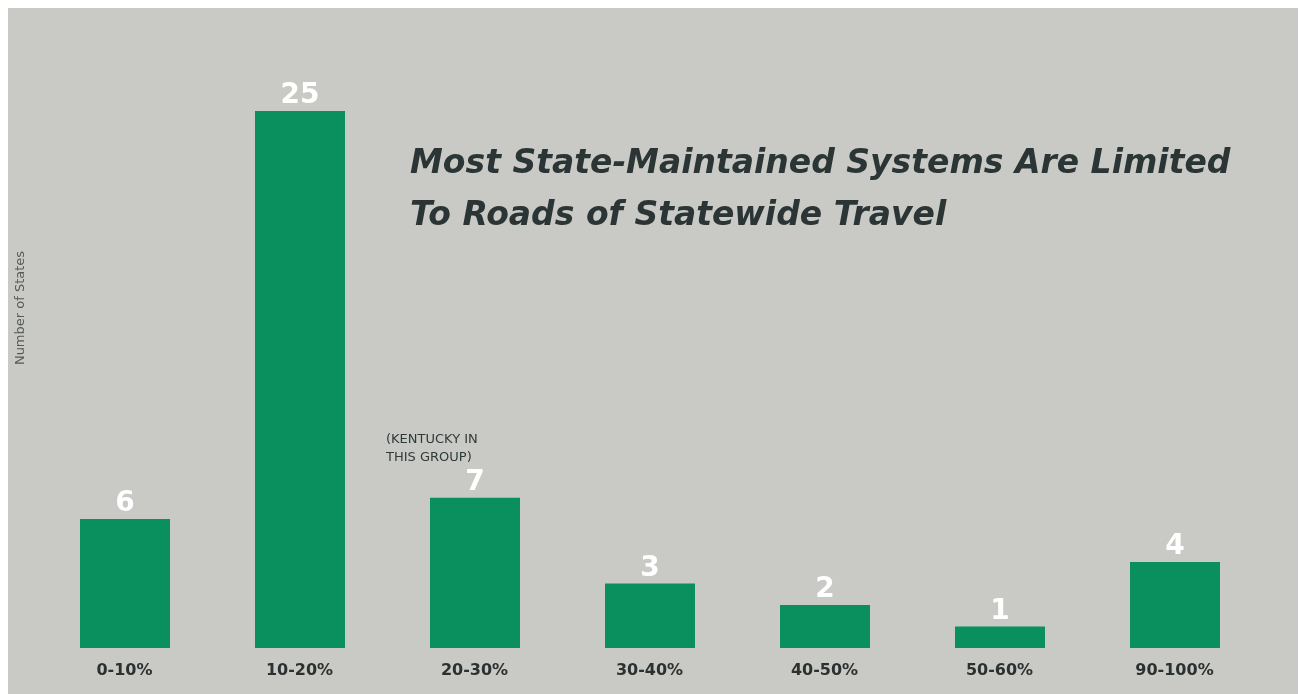 The width and height of the screenshot is (1306, 694). I want to click on data-label: 25, so click(300, 93).